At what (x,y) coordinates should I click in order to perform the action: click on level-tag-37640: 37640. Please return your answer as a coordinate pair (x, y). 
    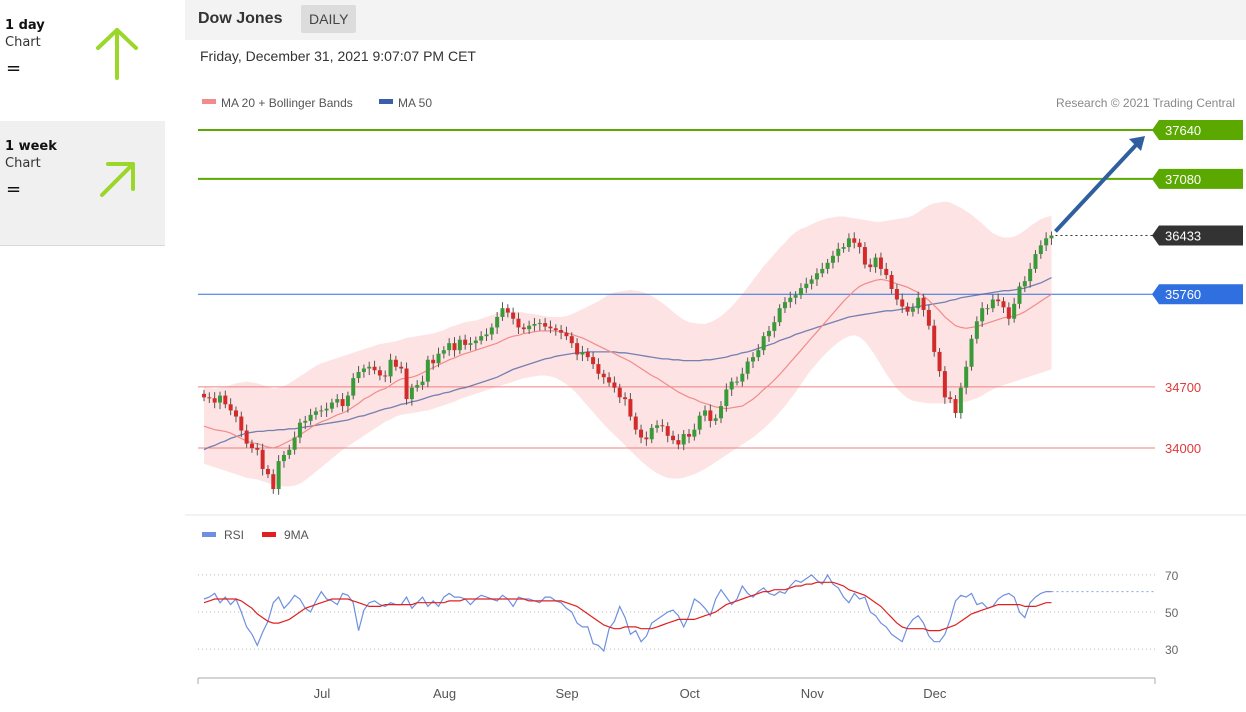
    Looking at the image, I should click on (1197, 130).